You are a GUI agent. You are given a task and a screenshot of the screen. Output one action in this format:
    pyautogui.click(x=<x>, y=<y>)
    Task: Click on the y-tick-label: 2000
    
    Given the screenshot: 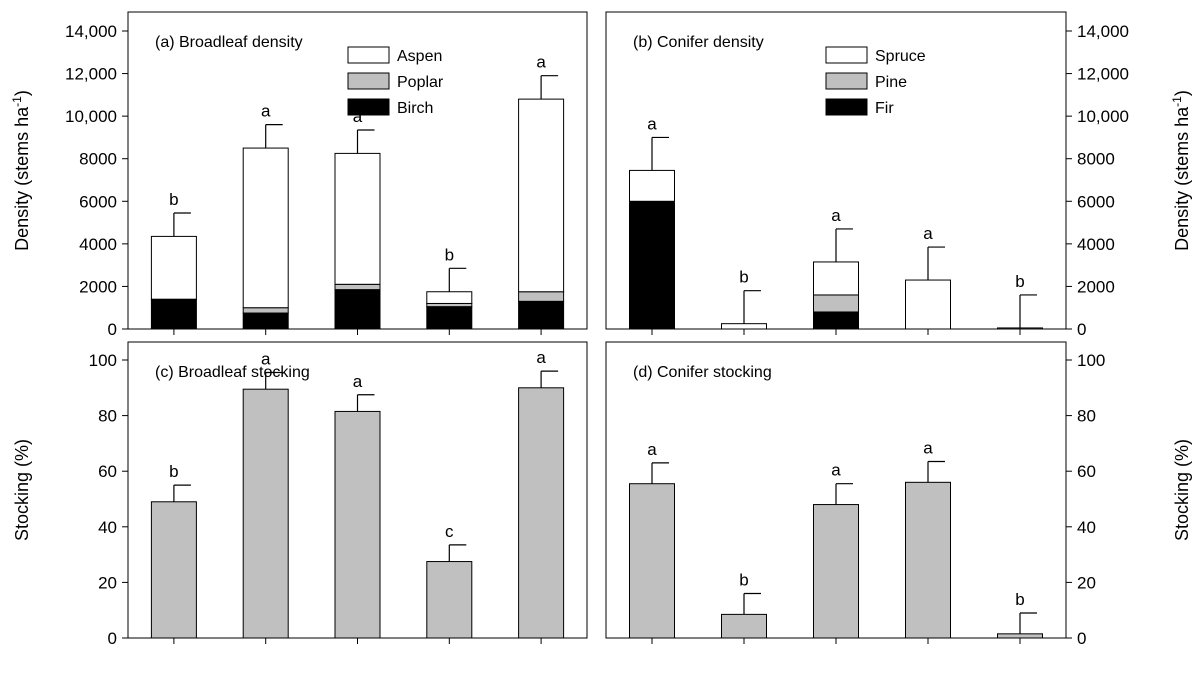 What is the action you would take?
    pyautogui.click(x=1096, y=286)
    